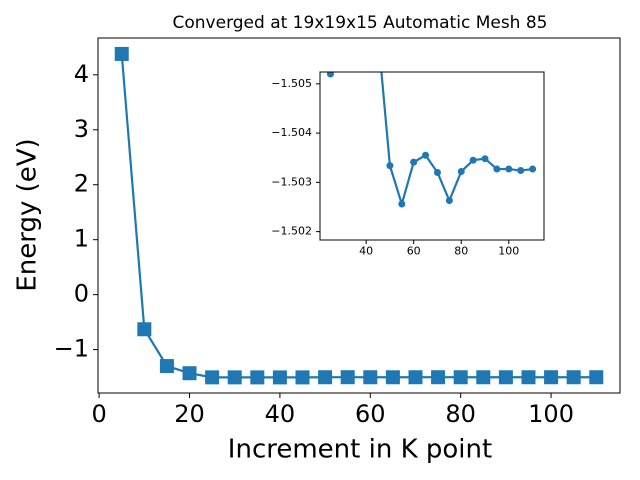  Describe the element at coordinates (291, 231) in the screenshot. I see `y-tick-label: −1.502` at that location.